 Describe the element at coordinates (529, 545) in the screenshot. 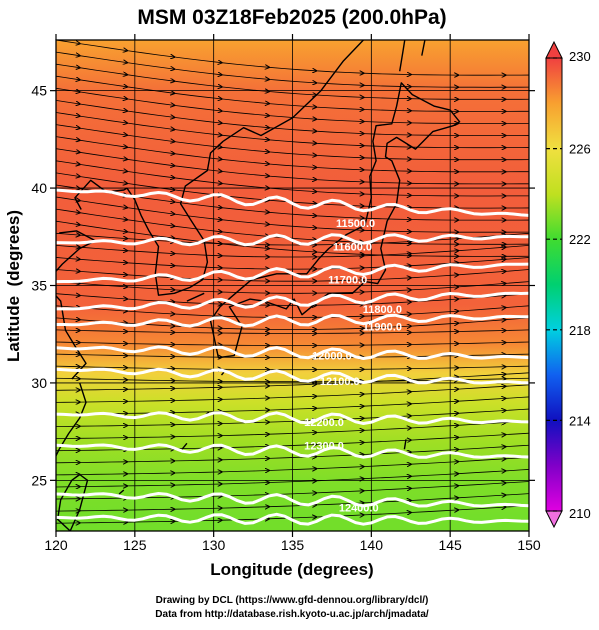

I see `x-tick-label: 150` at that location.